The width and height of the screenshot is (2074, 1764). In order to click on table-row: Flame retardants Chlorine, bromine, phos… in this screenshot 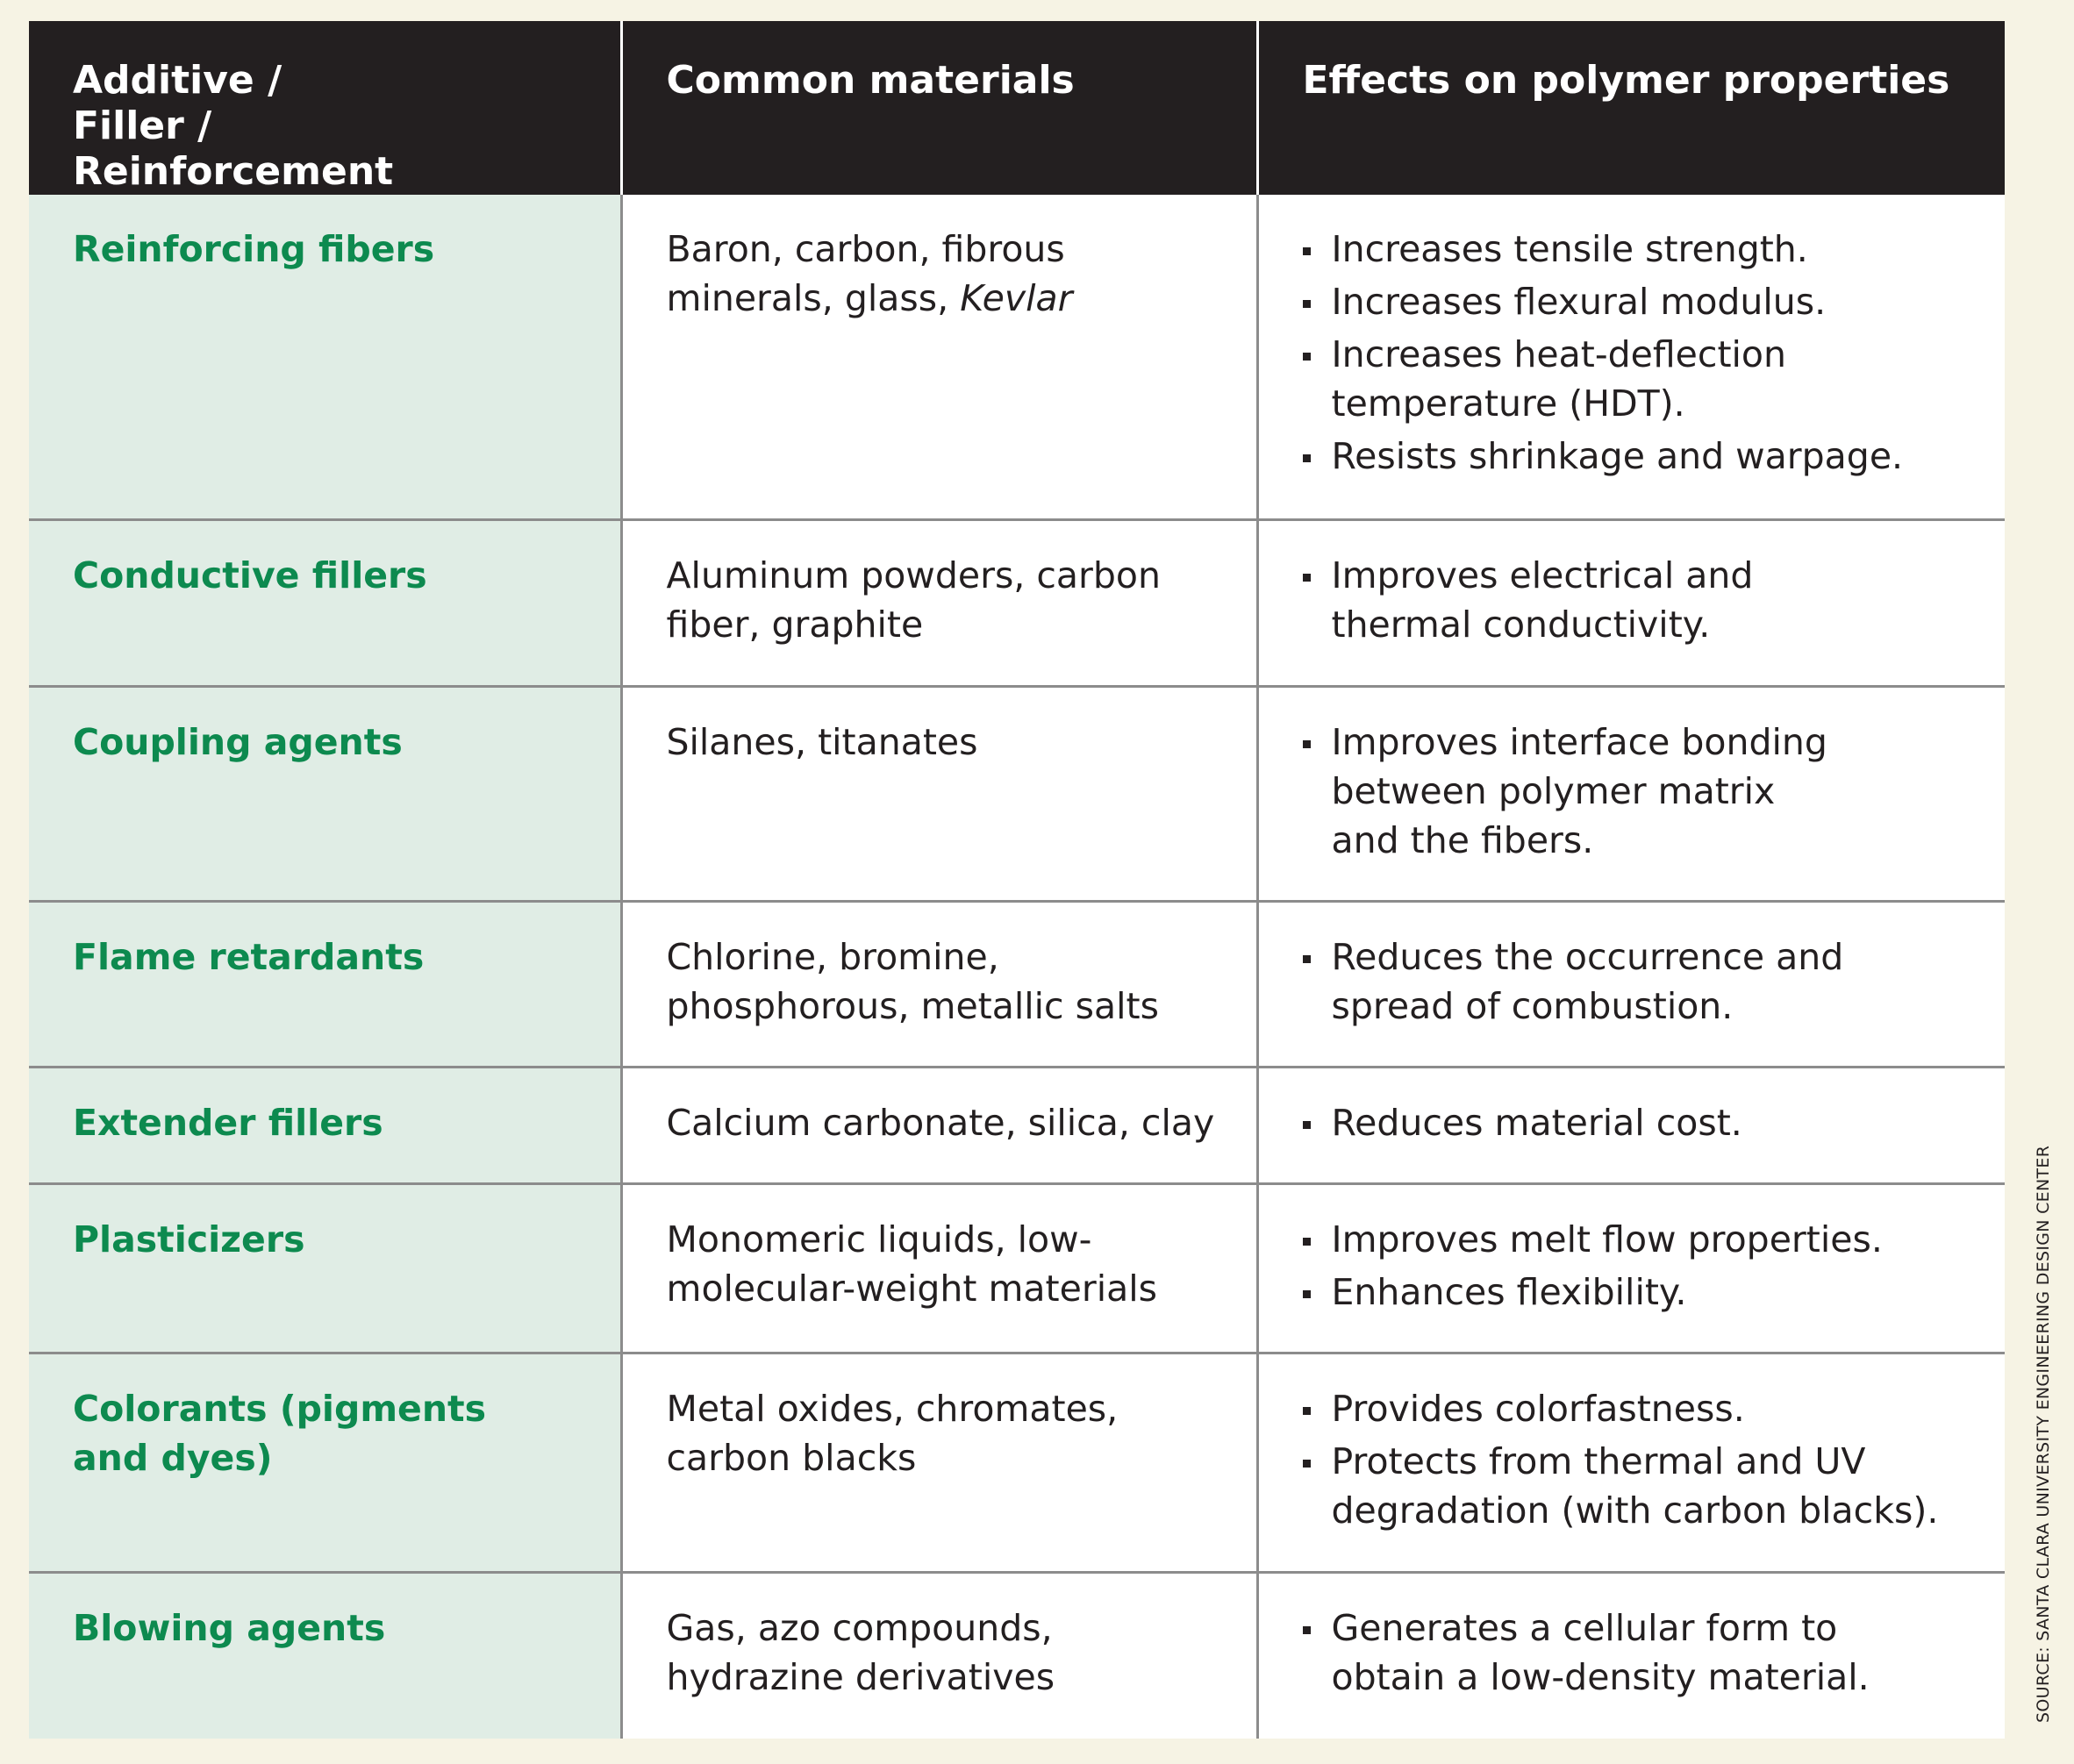, I will do `click(1017, 983)`.